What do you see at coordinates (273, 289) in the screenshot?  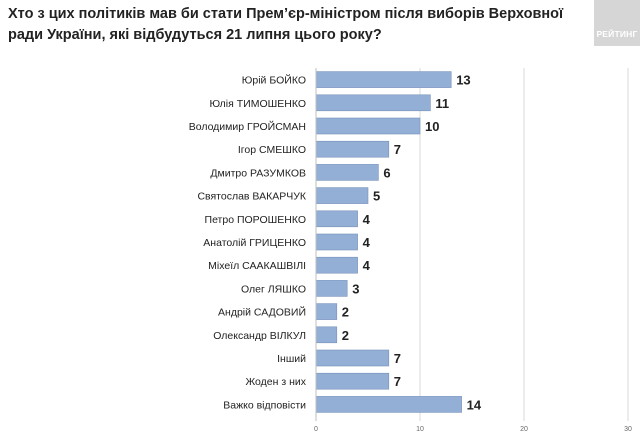 I see `category-label: Олег ЛЯШКО` at bounding box center [273, 289].